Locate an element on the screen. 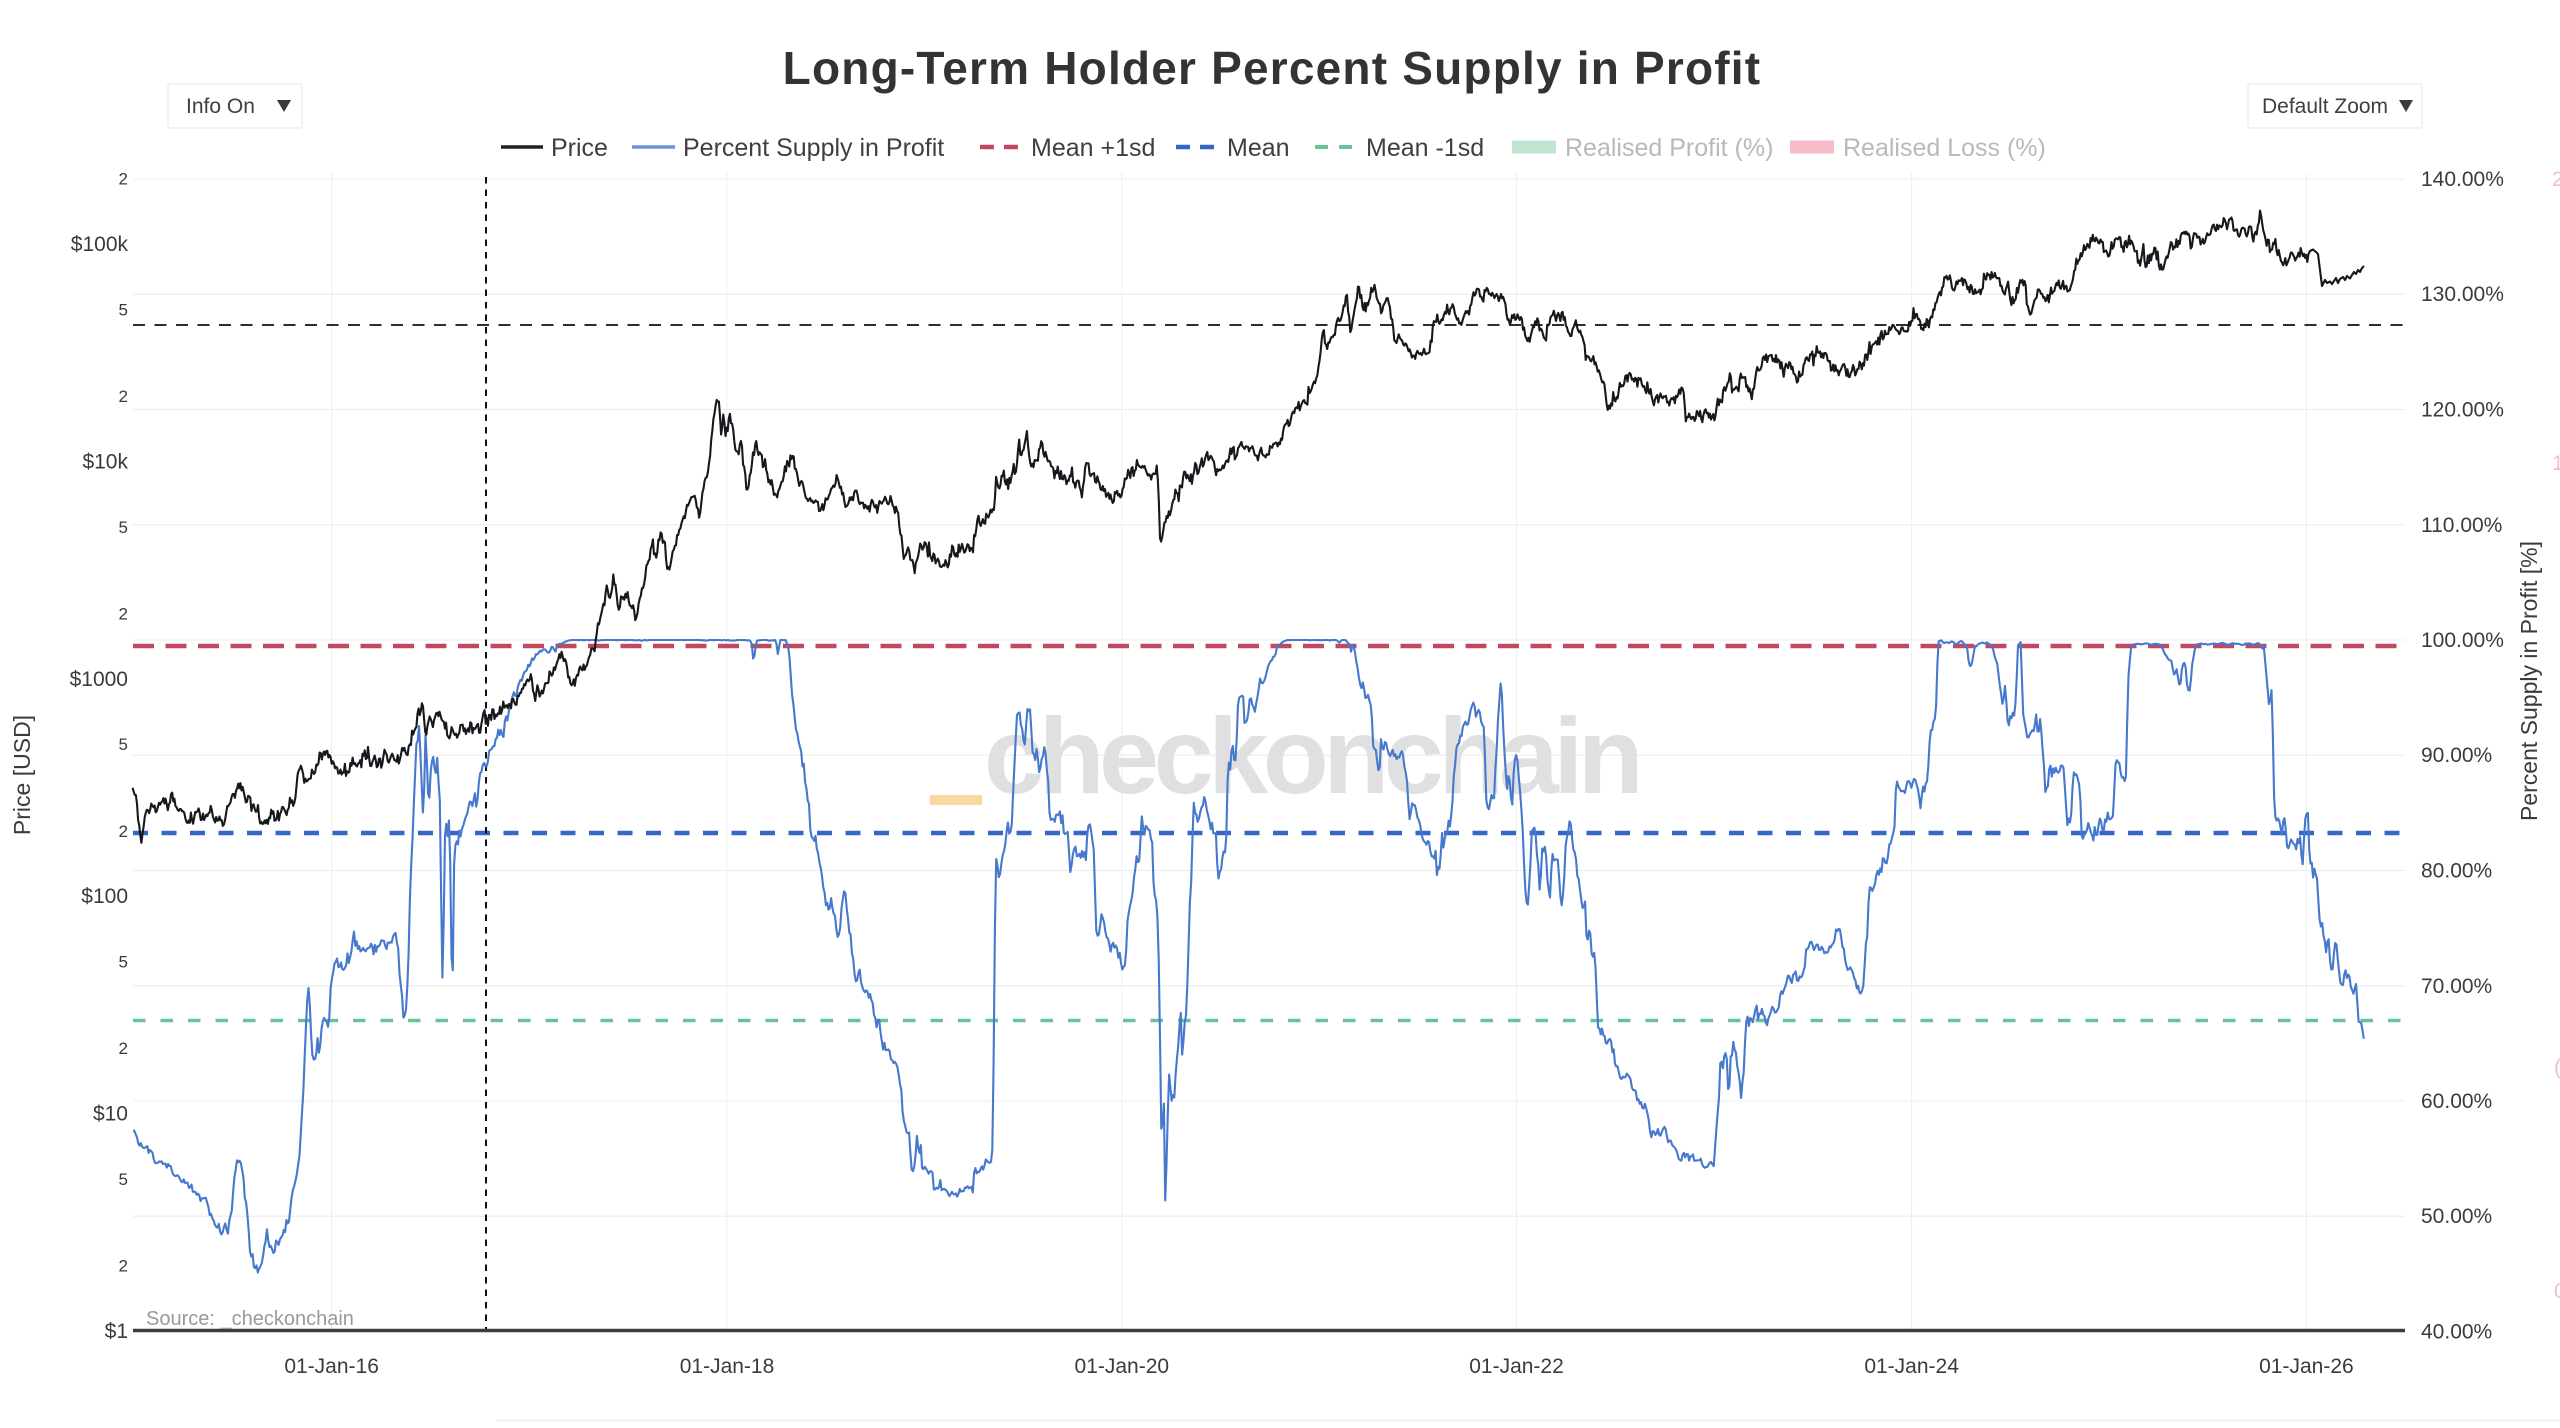 Image resolution: width=2560 pixels, height=1428 pixels. svg-text: Mean is located at coordinates (1258, 148).